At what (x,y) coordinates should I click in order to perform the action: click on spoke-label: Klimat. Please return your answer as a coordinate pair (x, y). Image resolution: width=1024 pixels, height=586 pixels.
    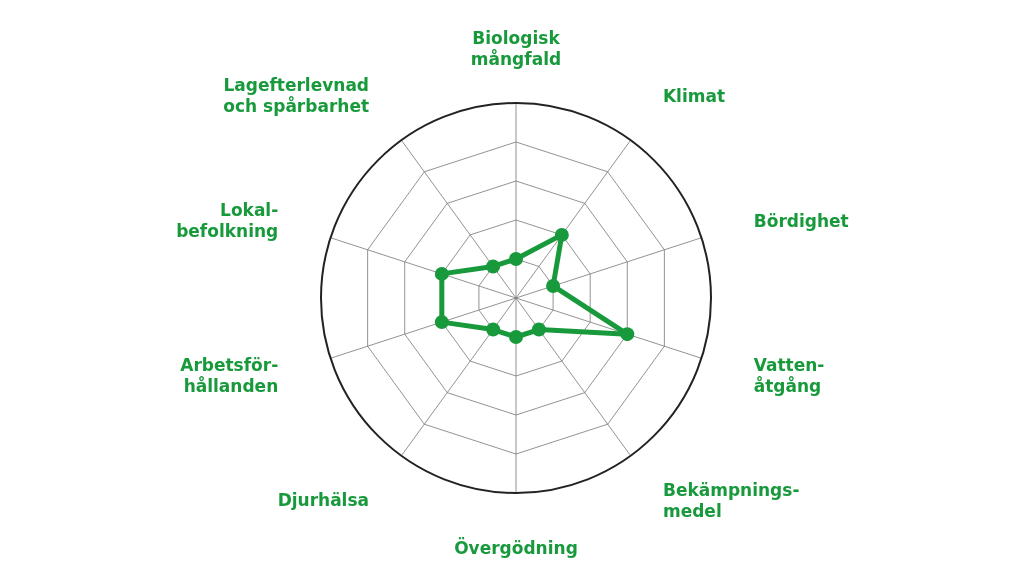
    Looking at the image, I should click on (694, 95).